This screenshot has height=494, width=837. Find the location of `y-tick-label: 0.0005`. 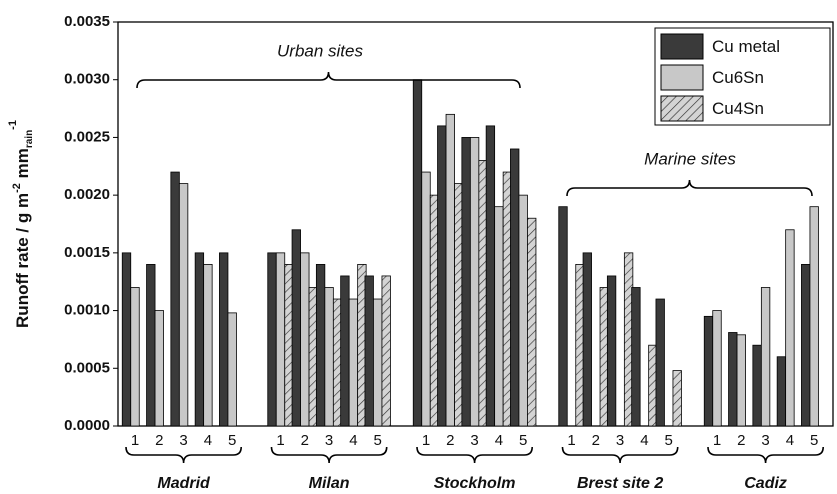

y-tick-label: 0.0005 is located at coordinates (87, 367).